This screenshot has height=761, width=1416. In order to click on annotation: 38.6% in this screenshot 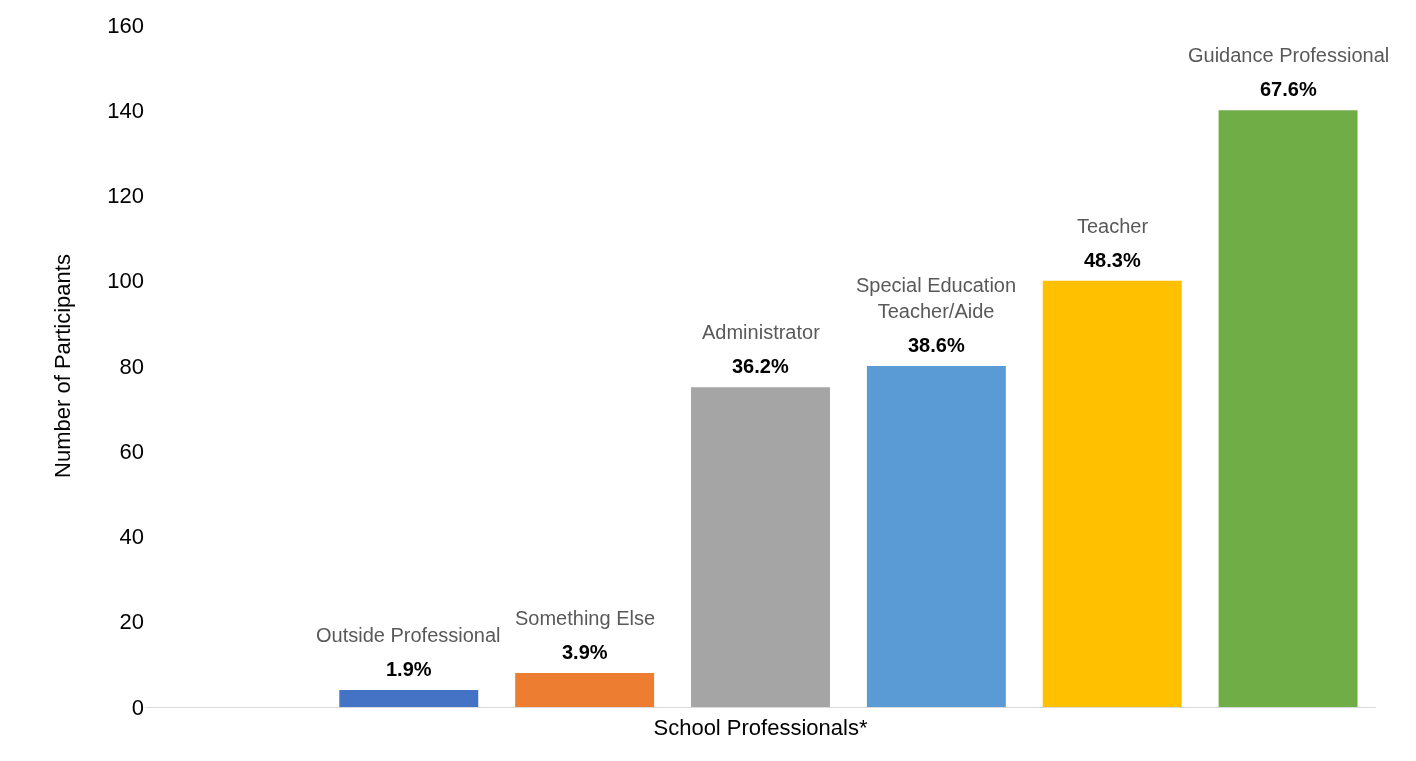, I will do `click(936, 345)`.